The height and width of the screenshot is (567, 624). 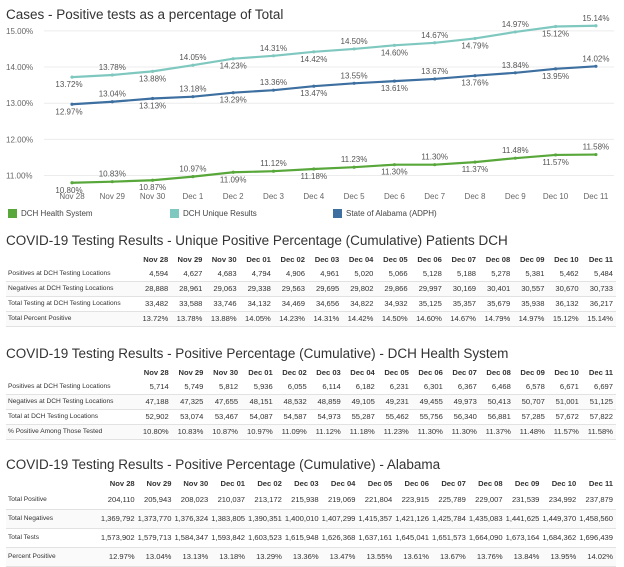 What do you see at coordinates (598, 387) in the screenshot?
I see `table-cell: 6,697` at bounding box center [598, 387].